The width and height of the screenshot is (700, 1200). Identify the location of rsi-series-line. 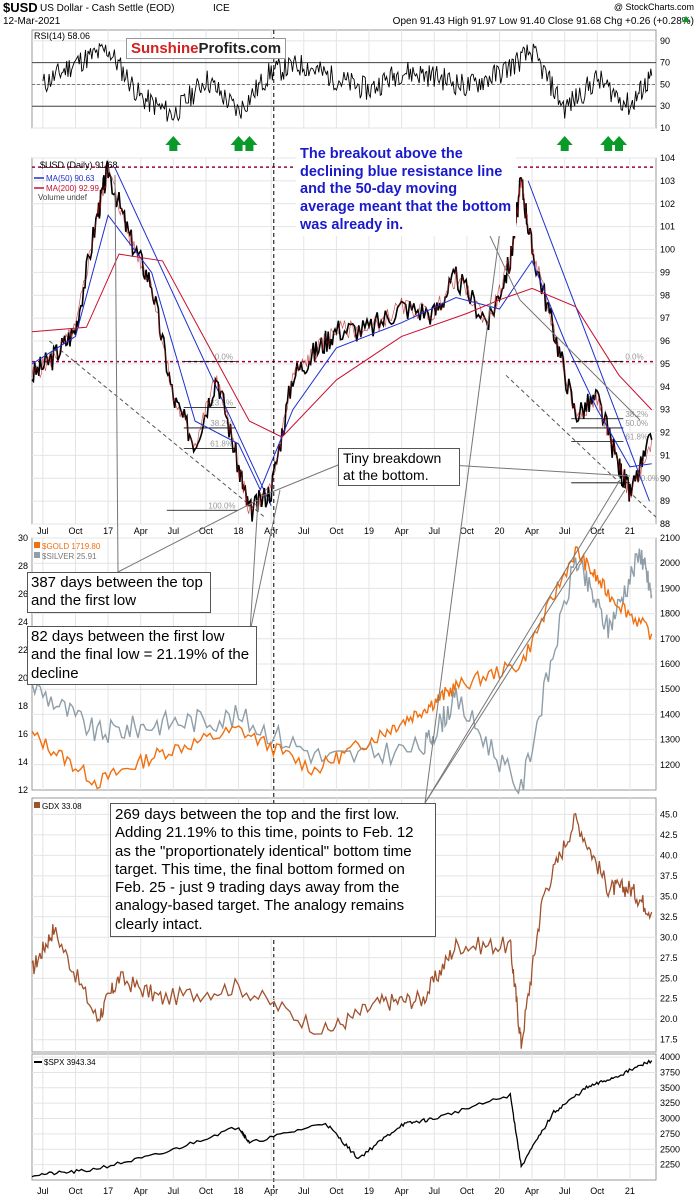
(347, 82).